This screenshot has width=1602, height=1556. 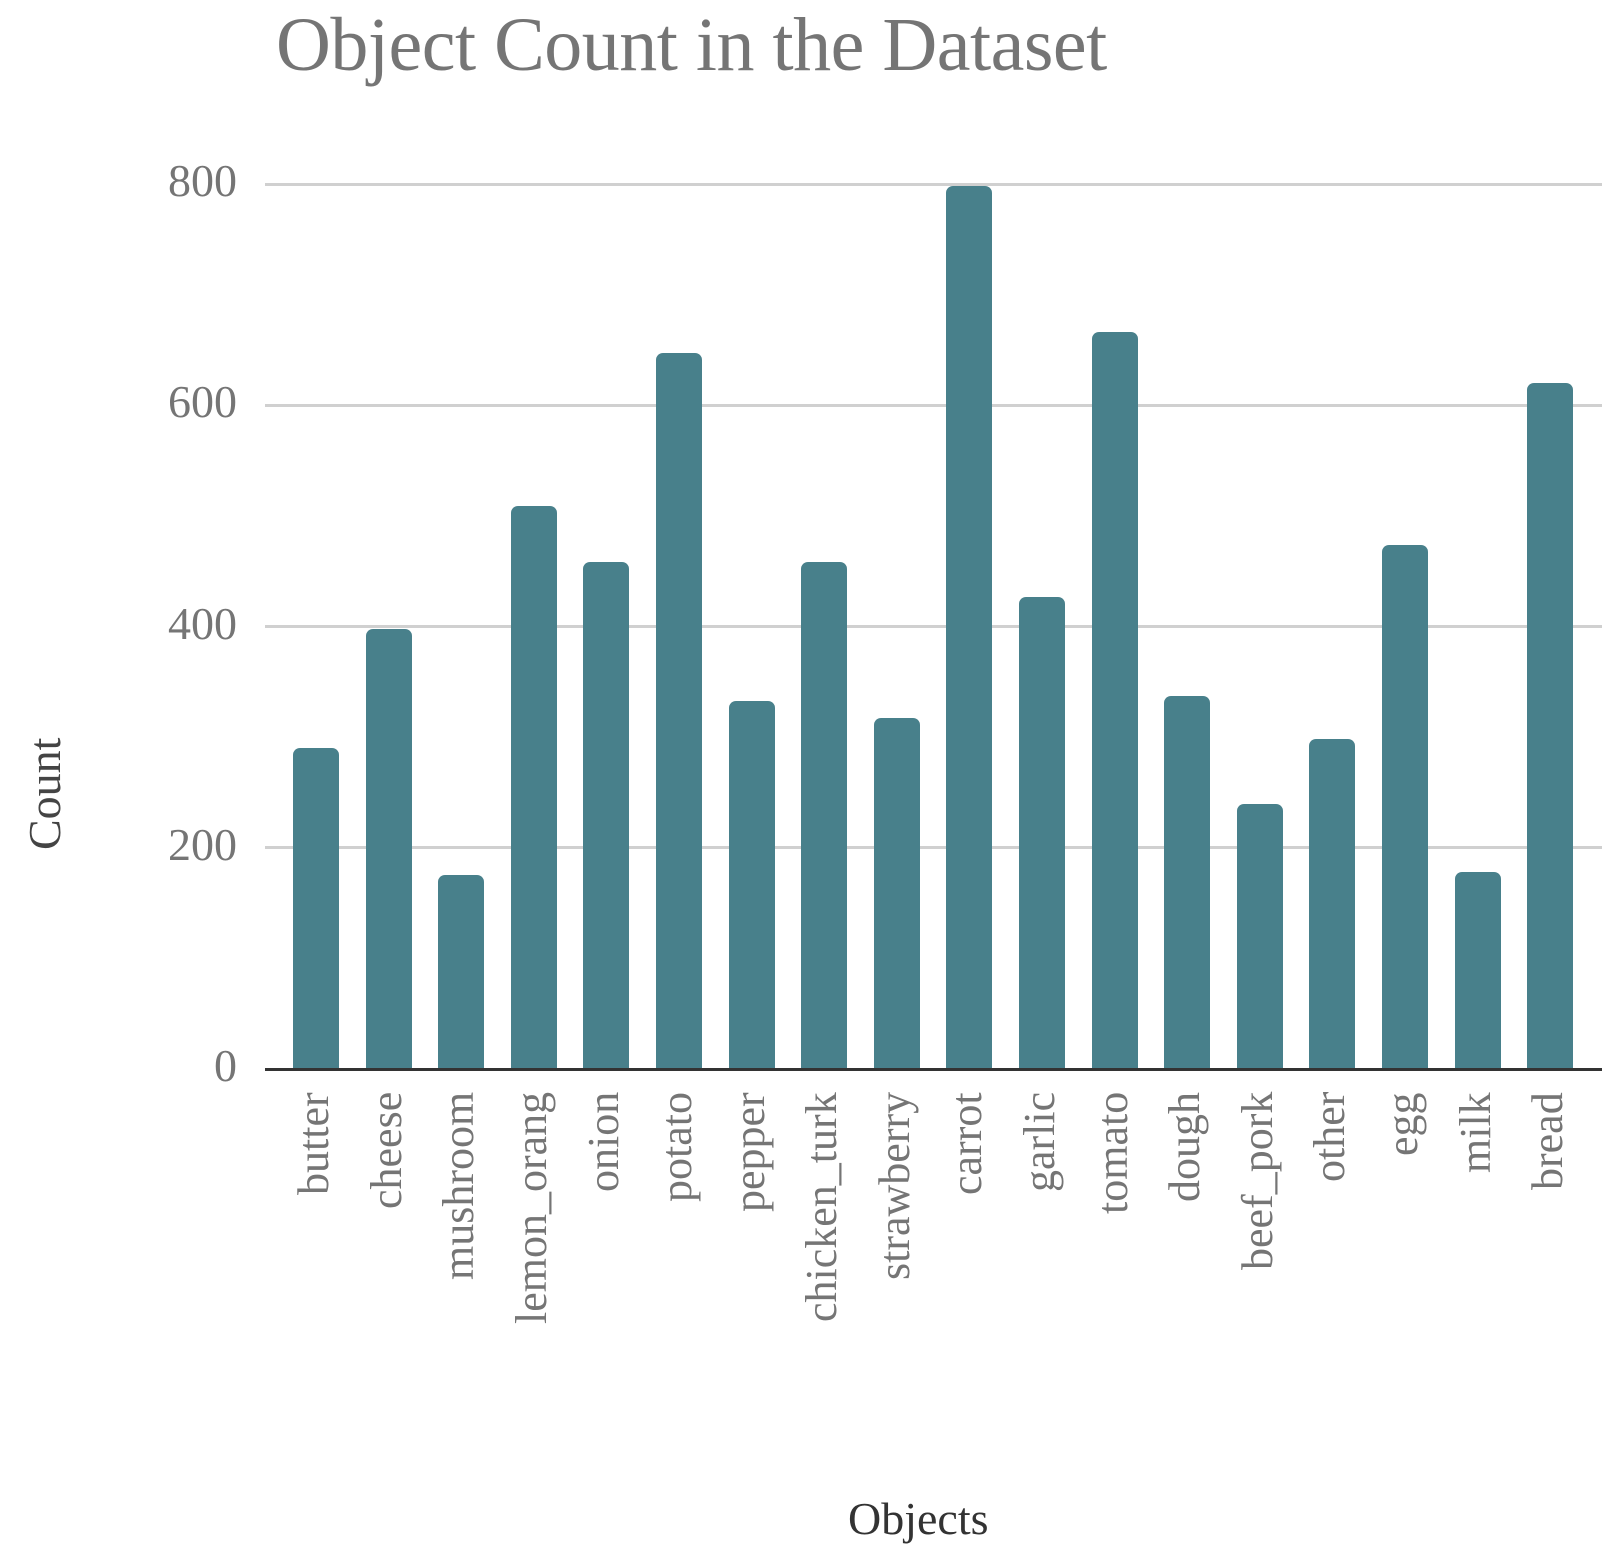 What do you see at coordinates (316, 908) in the screenshot?
I see `bar-butter` at bounding box center [316, 908].